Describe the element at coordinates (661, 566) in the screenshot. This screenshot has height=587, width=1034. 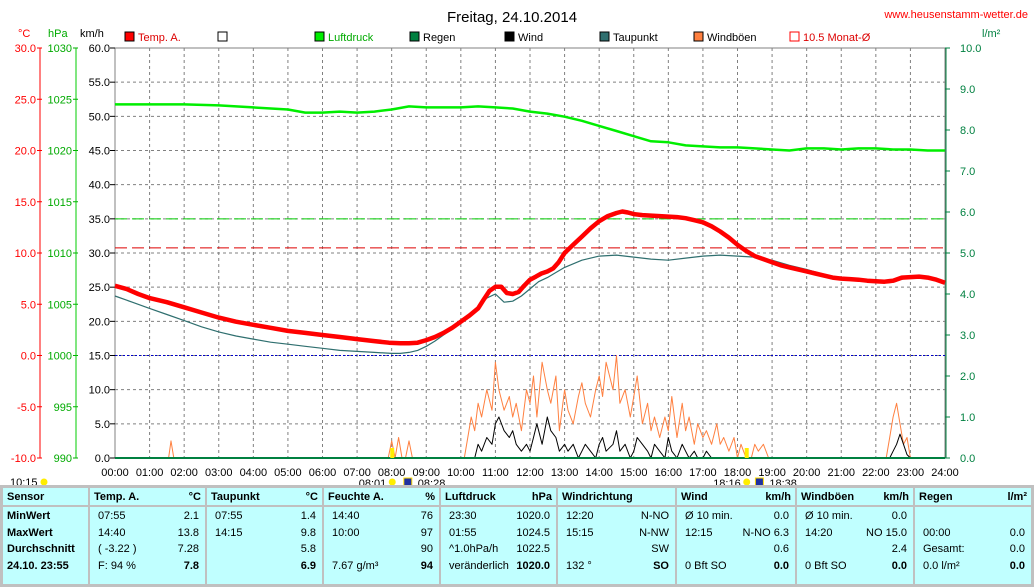
I see `panel-cell-value: SO` at that location.